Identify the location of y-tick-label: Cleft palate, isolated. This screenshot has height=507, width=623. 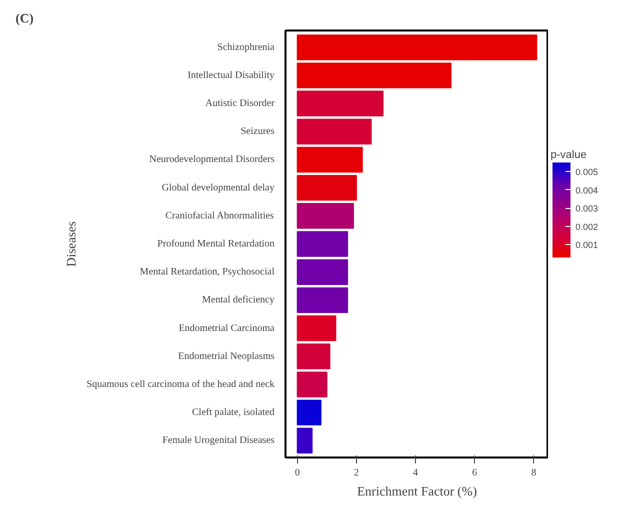
(233, 412).